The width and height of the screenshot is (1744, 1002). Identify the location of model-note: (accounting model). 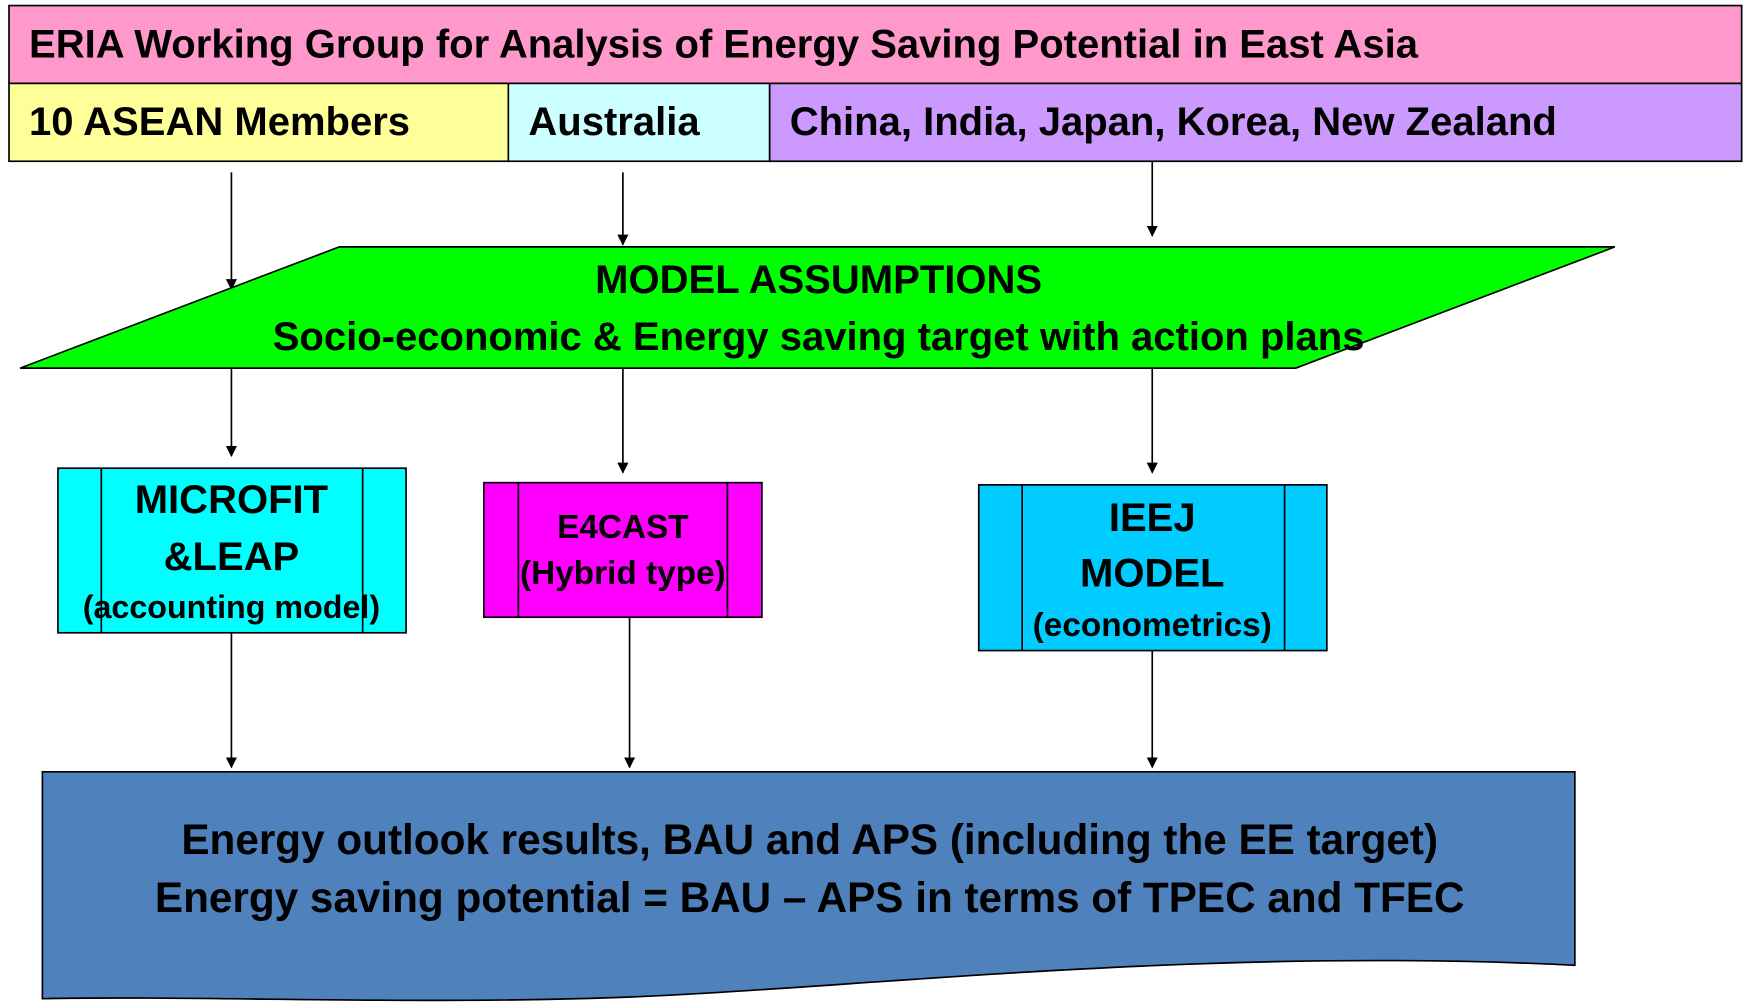
(231, 607).